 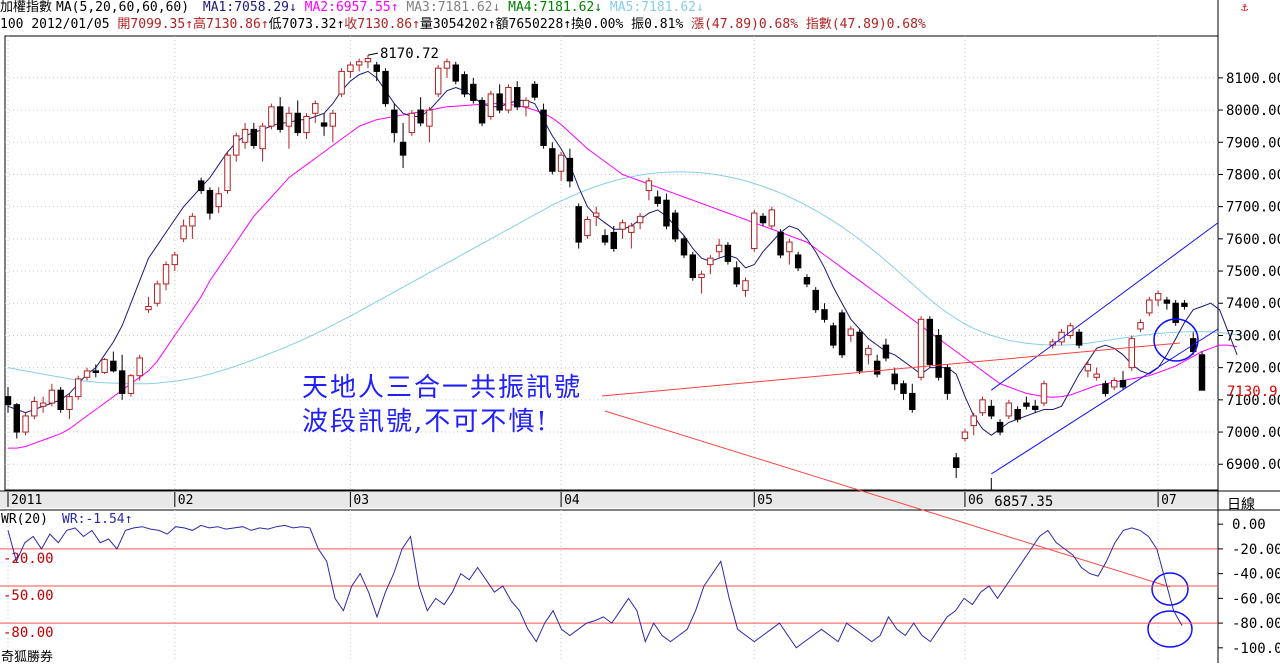 What do you see at coordinates (1253, 272) in the screenshot?
I see `ytick-label-6: 7500.00` at bounding box center [1253, 272].